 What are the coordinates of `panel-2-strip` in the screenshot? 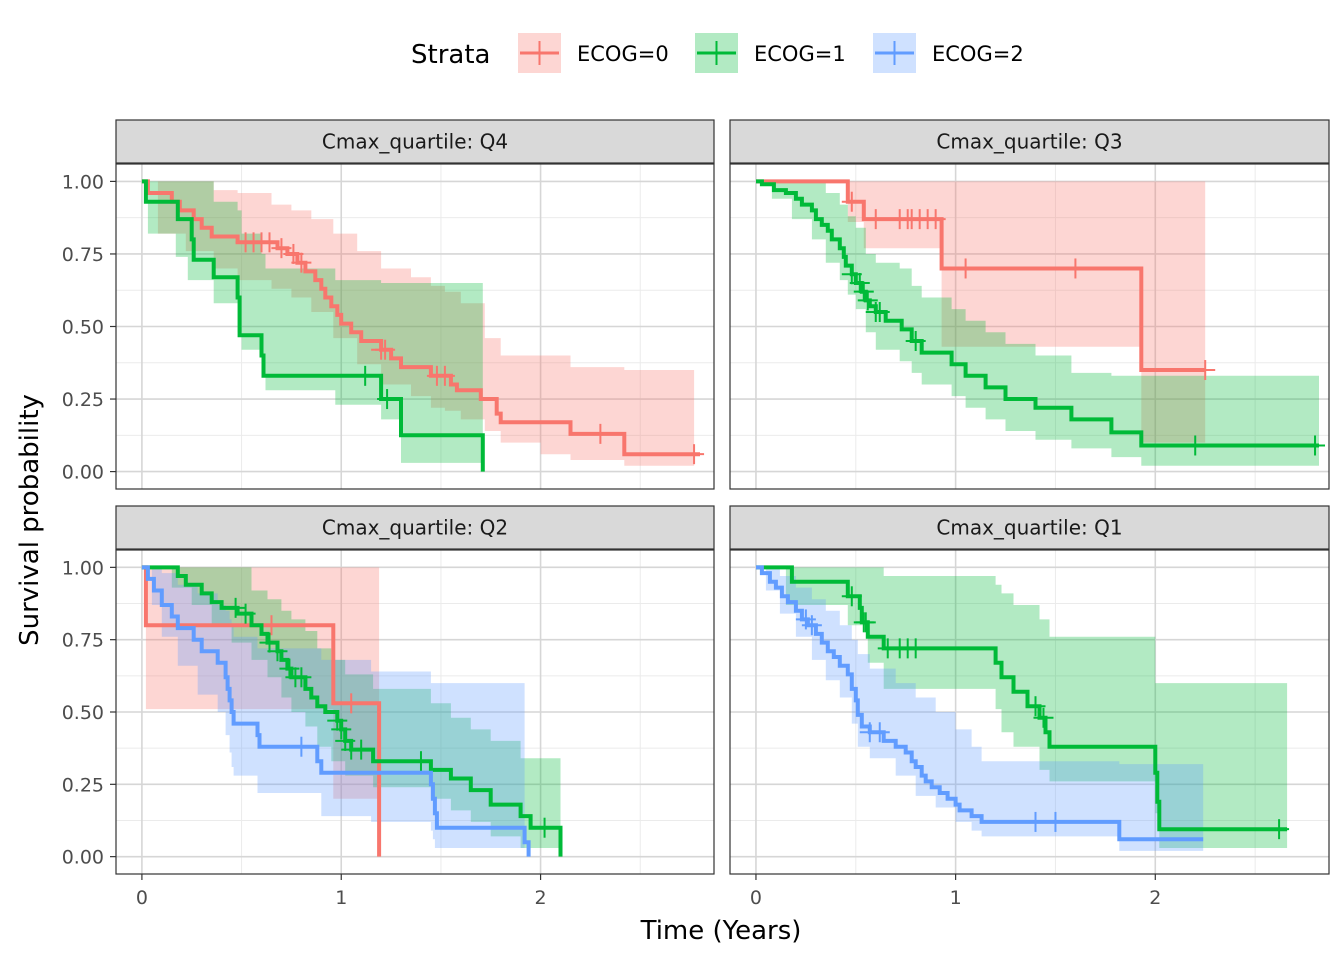 It's located at (1029, 141).